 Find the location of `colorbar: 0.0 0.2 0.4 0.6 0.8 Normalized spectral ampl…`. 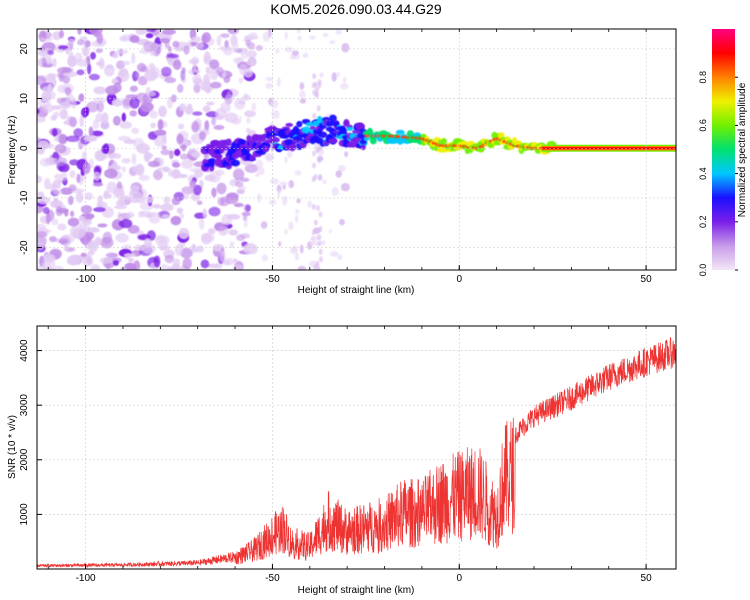

colorbar: 0.0 0.2 0.4 0.6 0.8 Normalized spectral ampl… is located at coordinates (723, 152).